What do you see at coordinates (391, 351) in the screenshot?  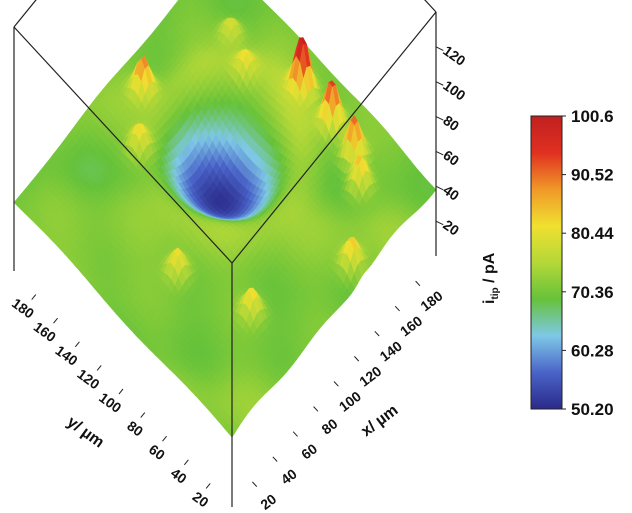 I see `x-tick-label: 140` at bounding box center [391, 351].